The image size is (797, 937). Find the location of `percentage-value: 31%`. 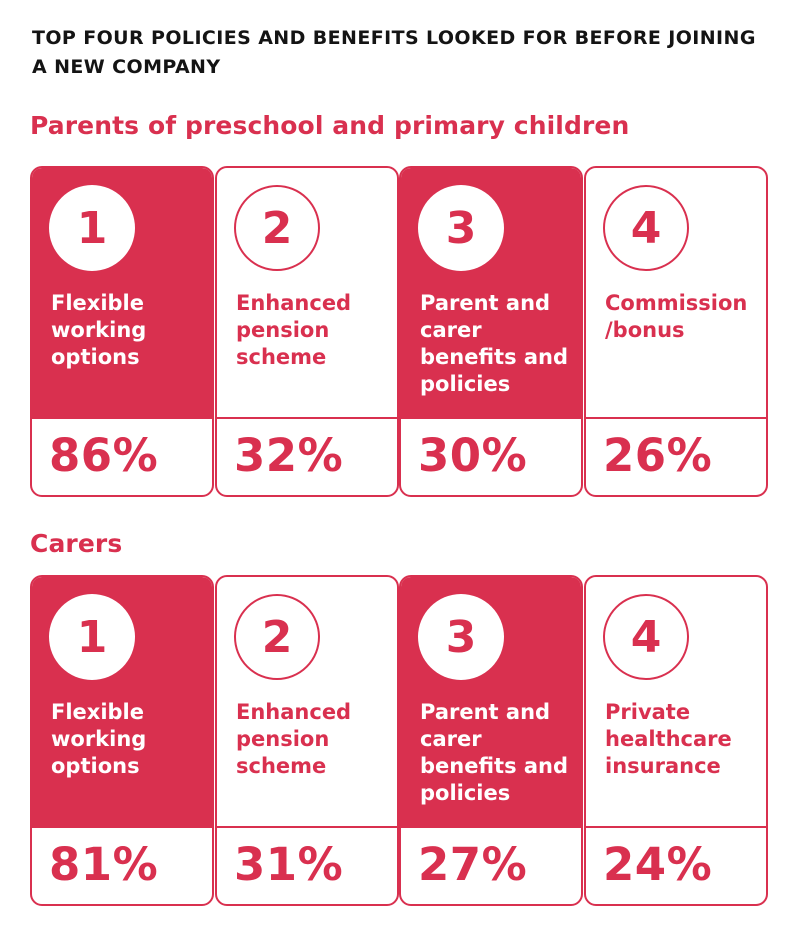

percentage-value: 31% is located at coordinates (289, 864).